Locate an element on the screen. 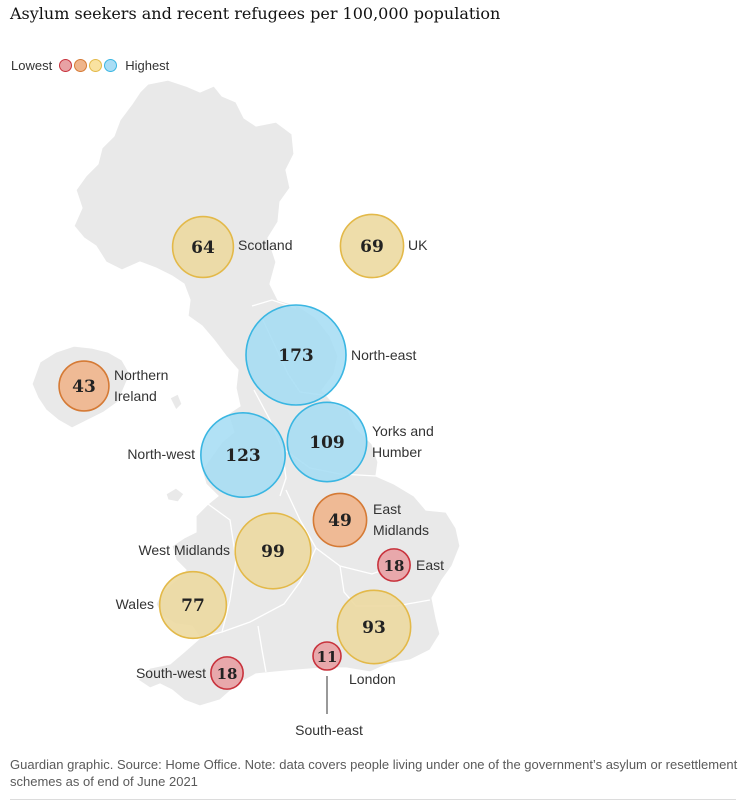 This screenshot has height=802, width=743. region-label-east: East is located at coordinates (430, 565).